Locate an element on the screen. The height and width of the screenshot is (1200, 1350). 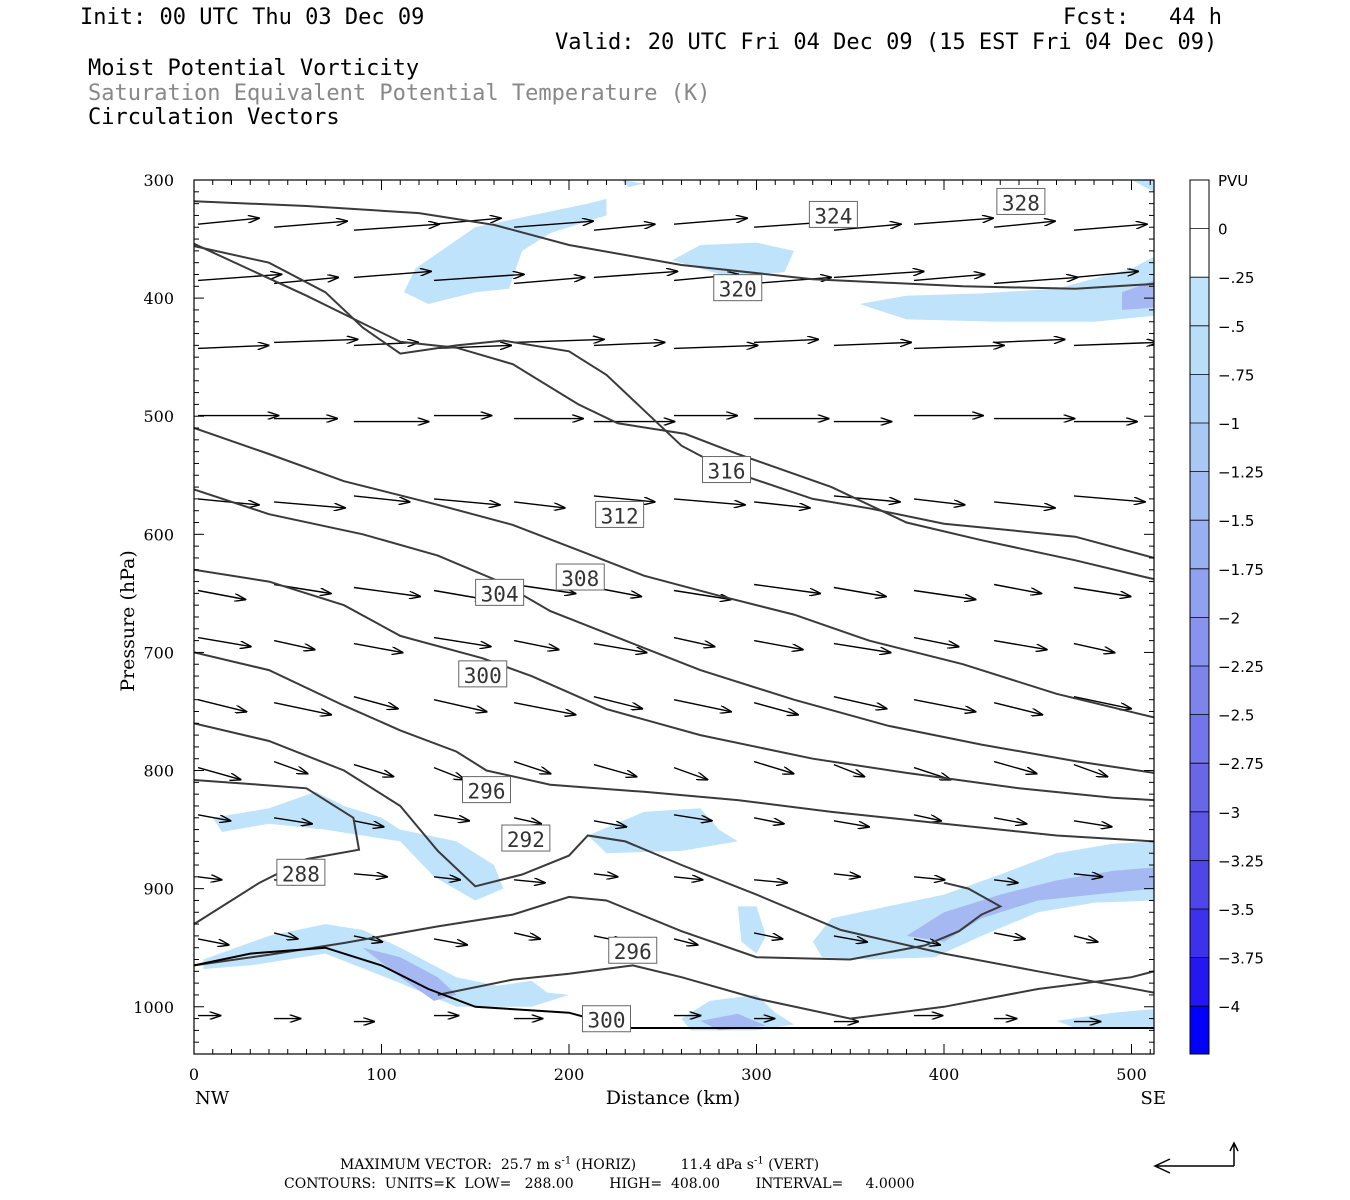
y-tick-label: 700 is located at coordinates (158, 652).